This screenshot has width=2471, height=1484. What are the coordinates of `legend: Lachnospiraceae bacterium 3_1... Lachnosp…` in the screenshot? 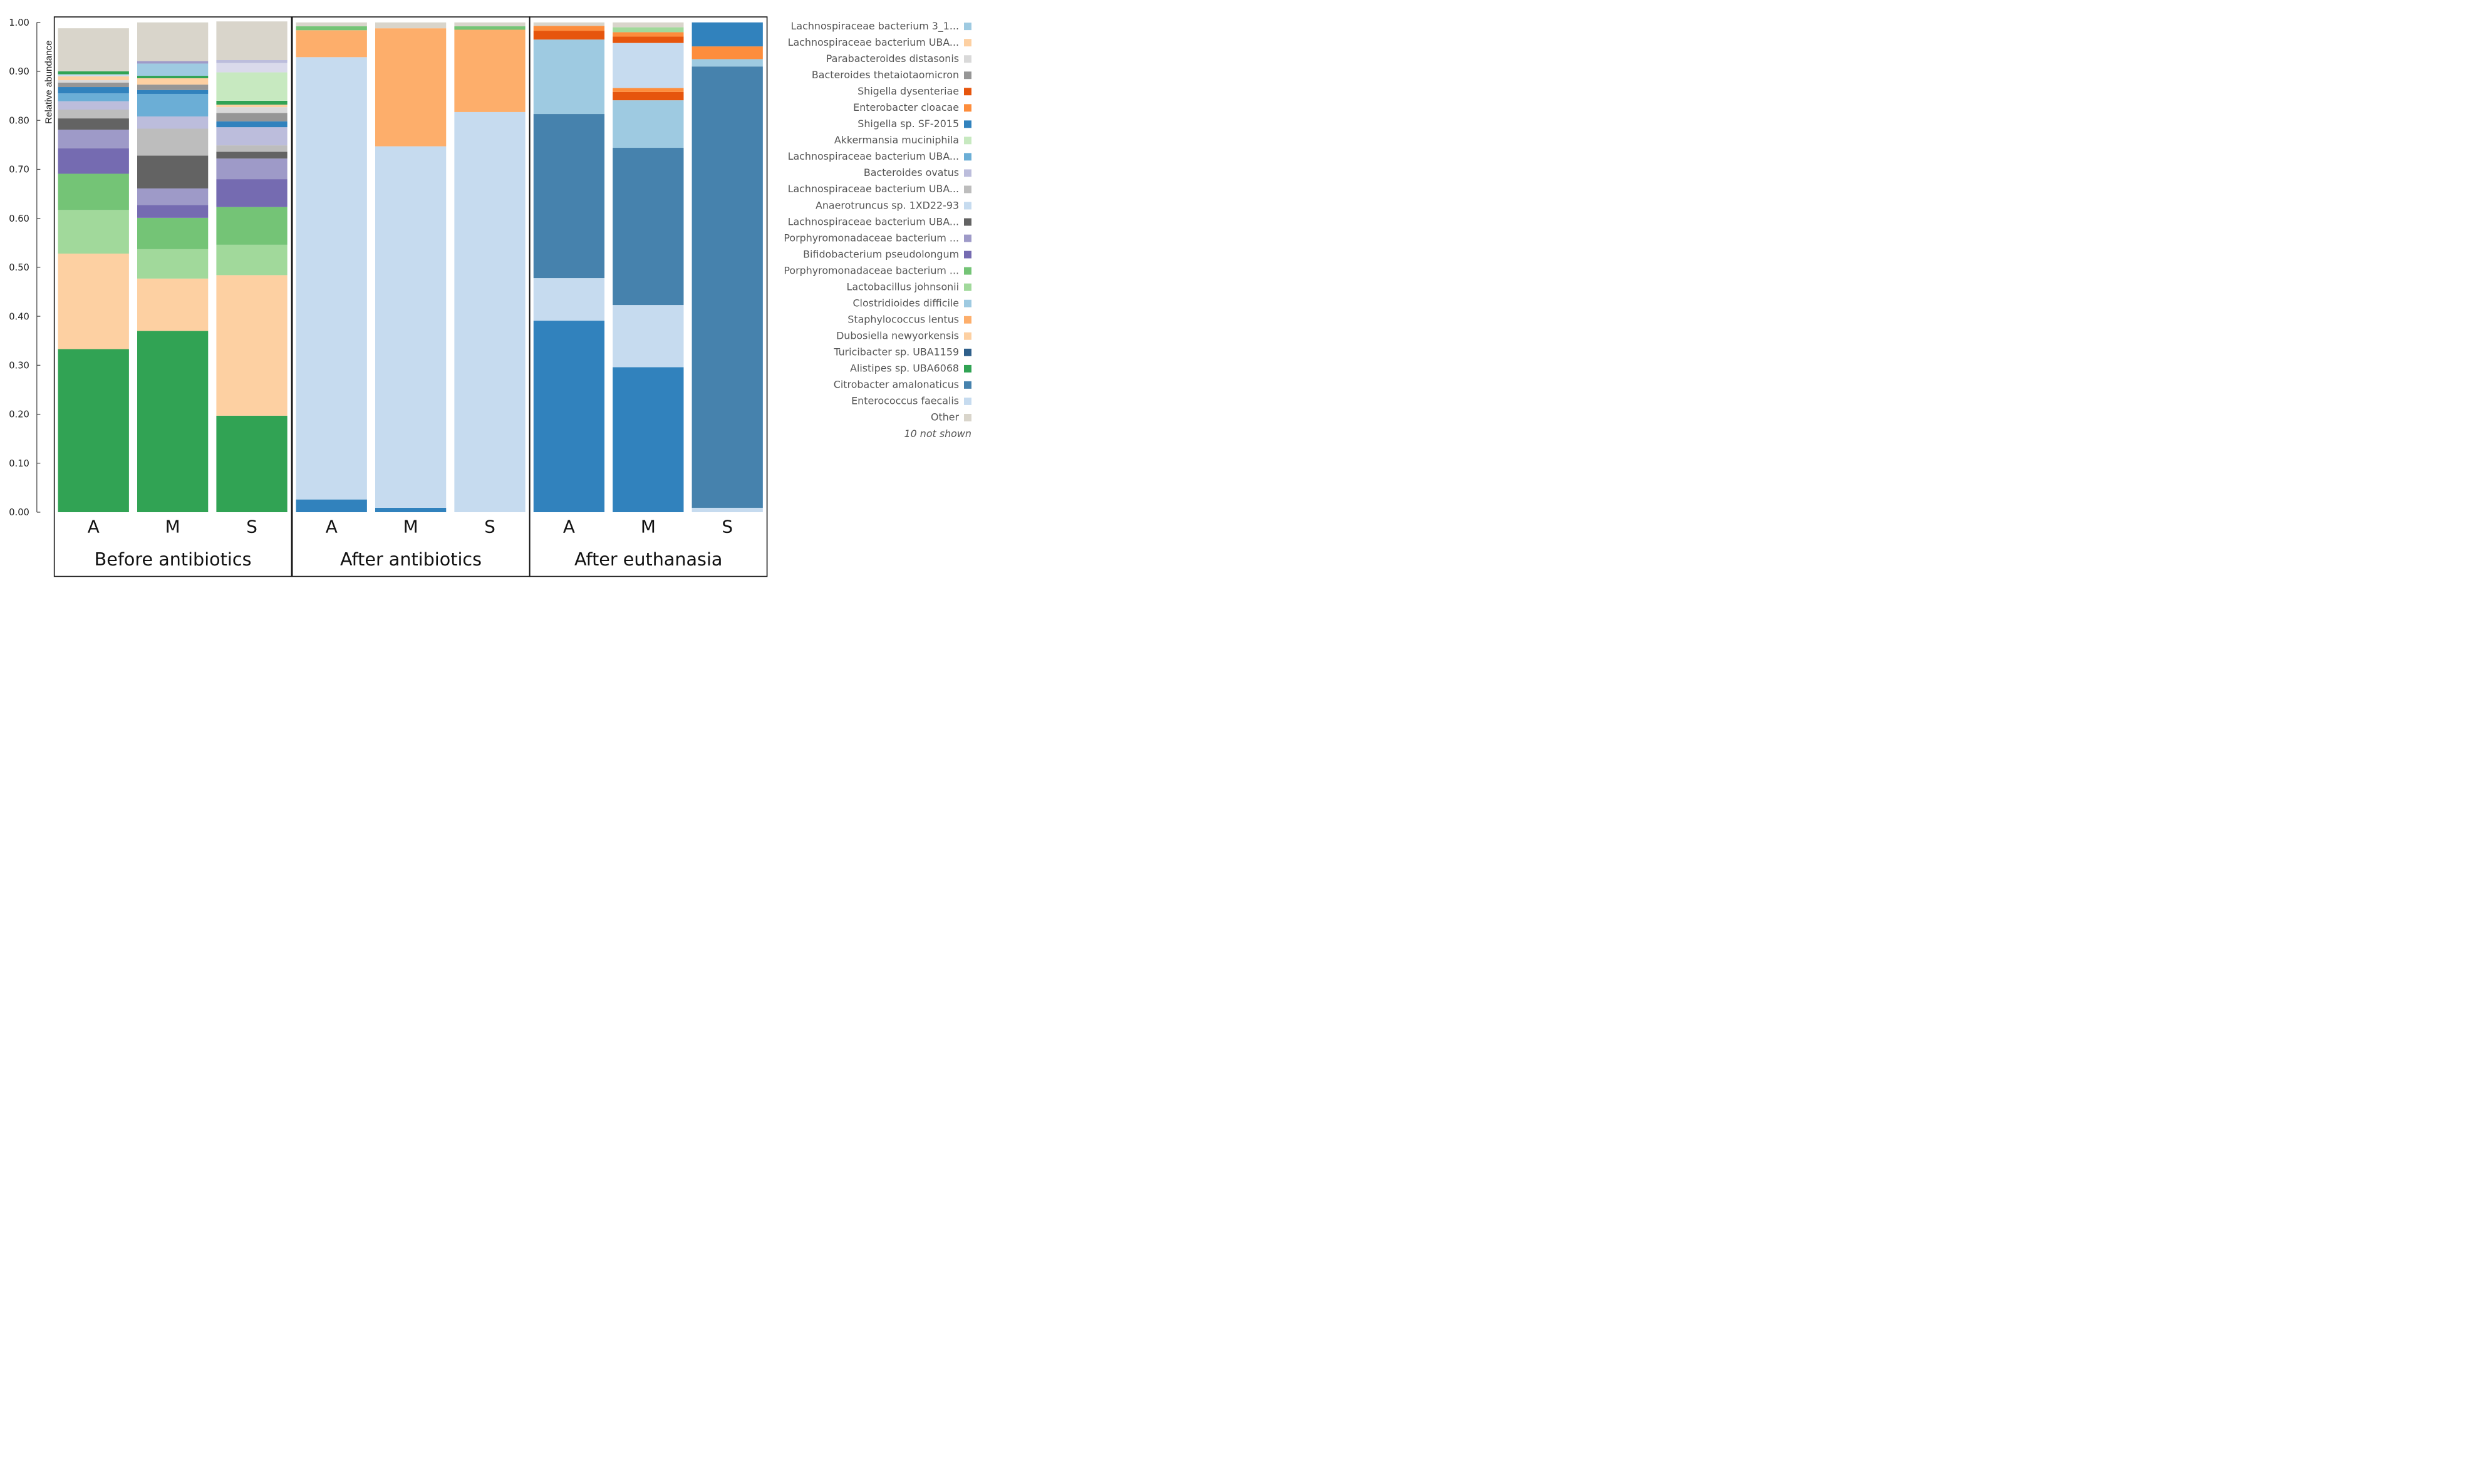 It's located at (877, 230).